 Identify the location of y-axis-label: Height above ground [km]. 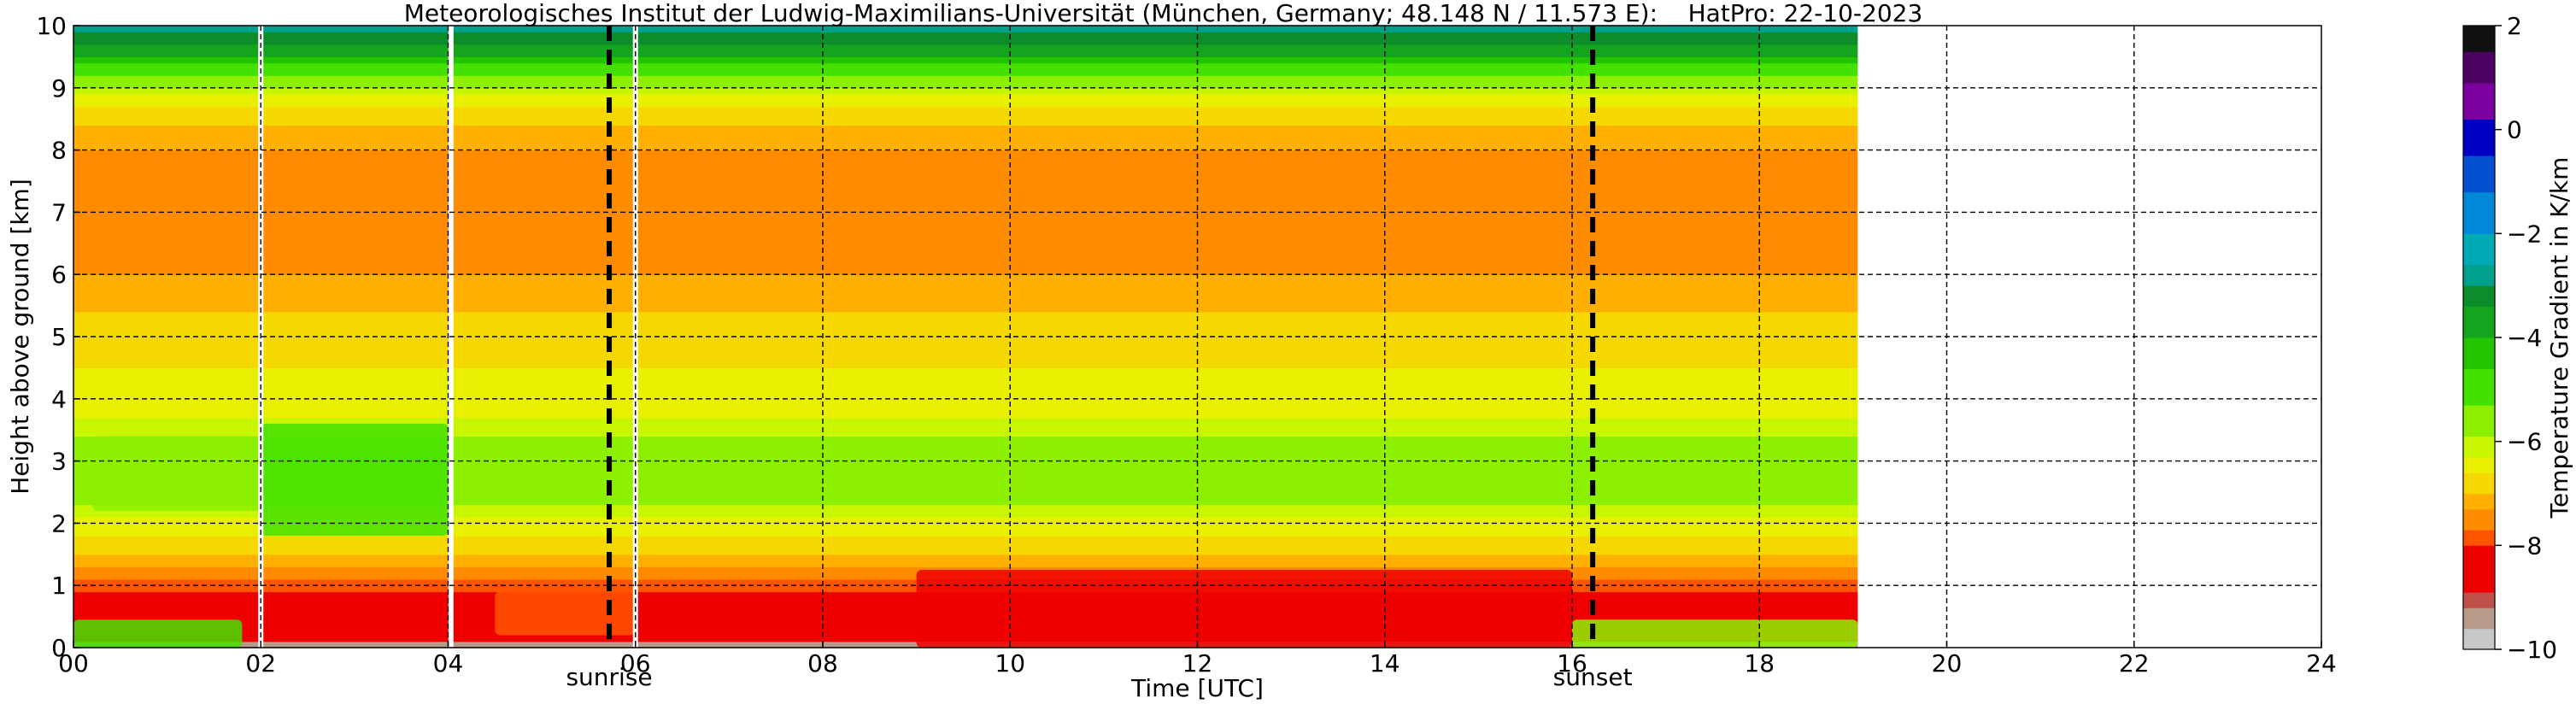
(20, 337).